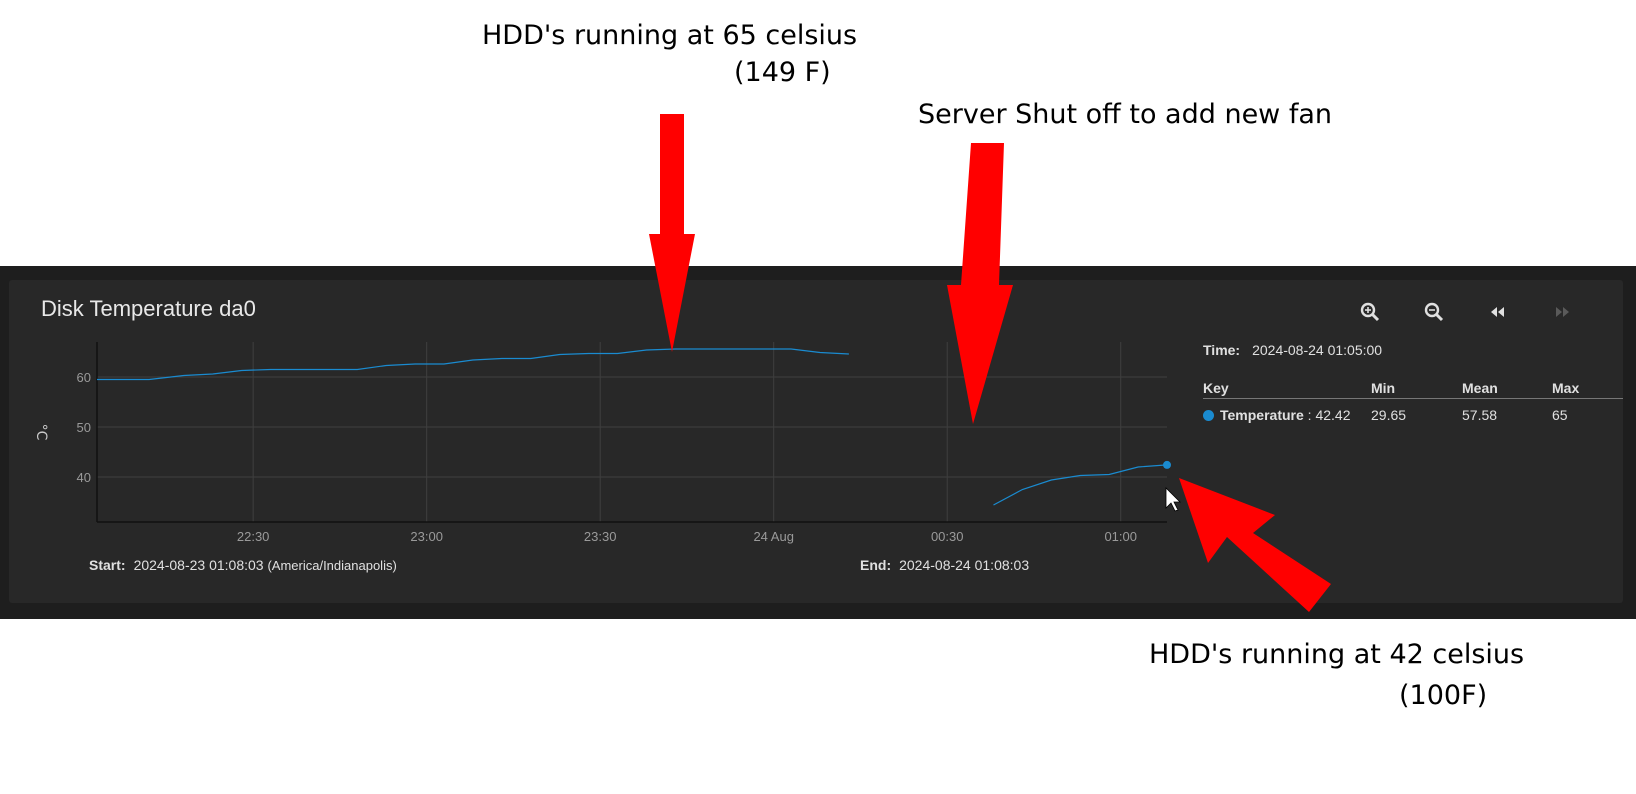 Image resolution: width=1636 pixels, height=794 pixels. What do you see at coordinates (1507, 387) in the screenshot?
I see `header-mean: Mean` at bounding box center [1507, 387].